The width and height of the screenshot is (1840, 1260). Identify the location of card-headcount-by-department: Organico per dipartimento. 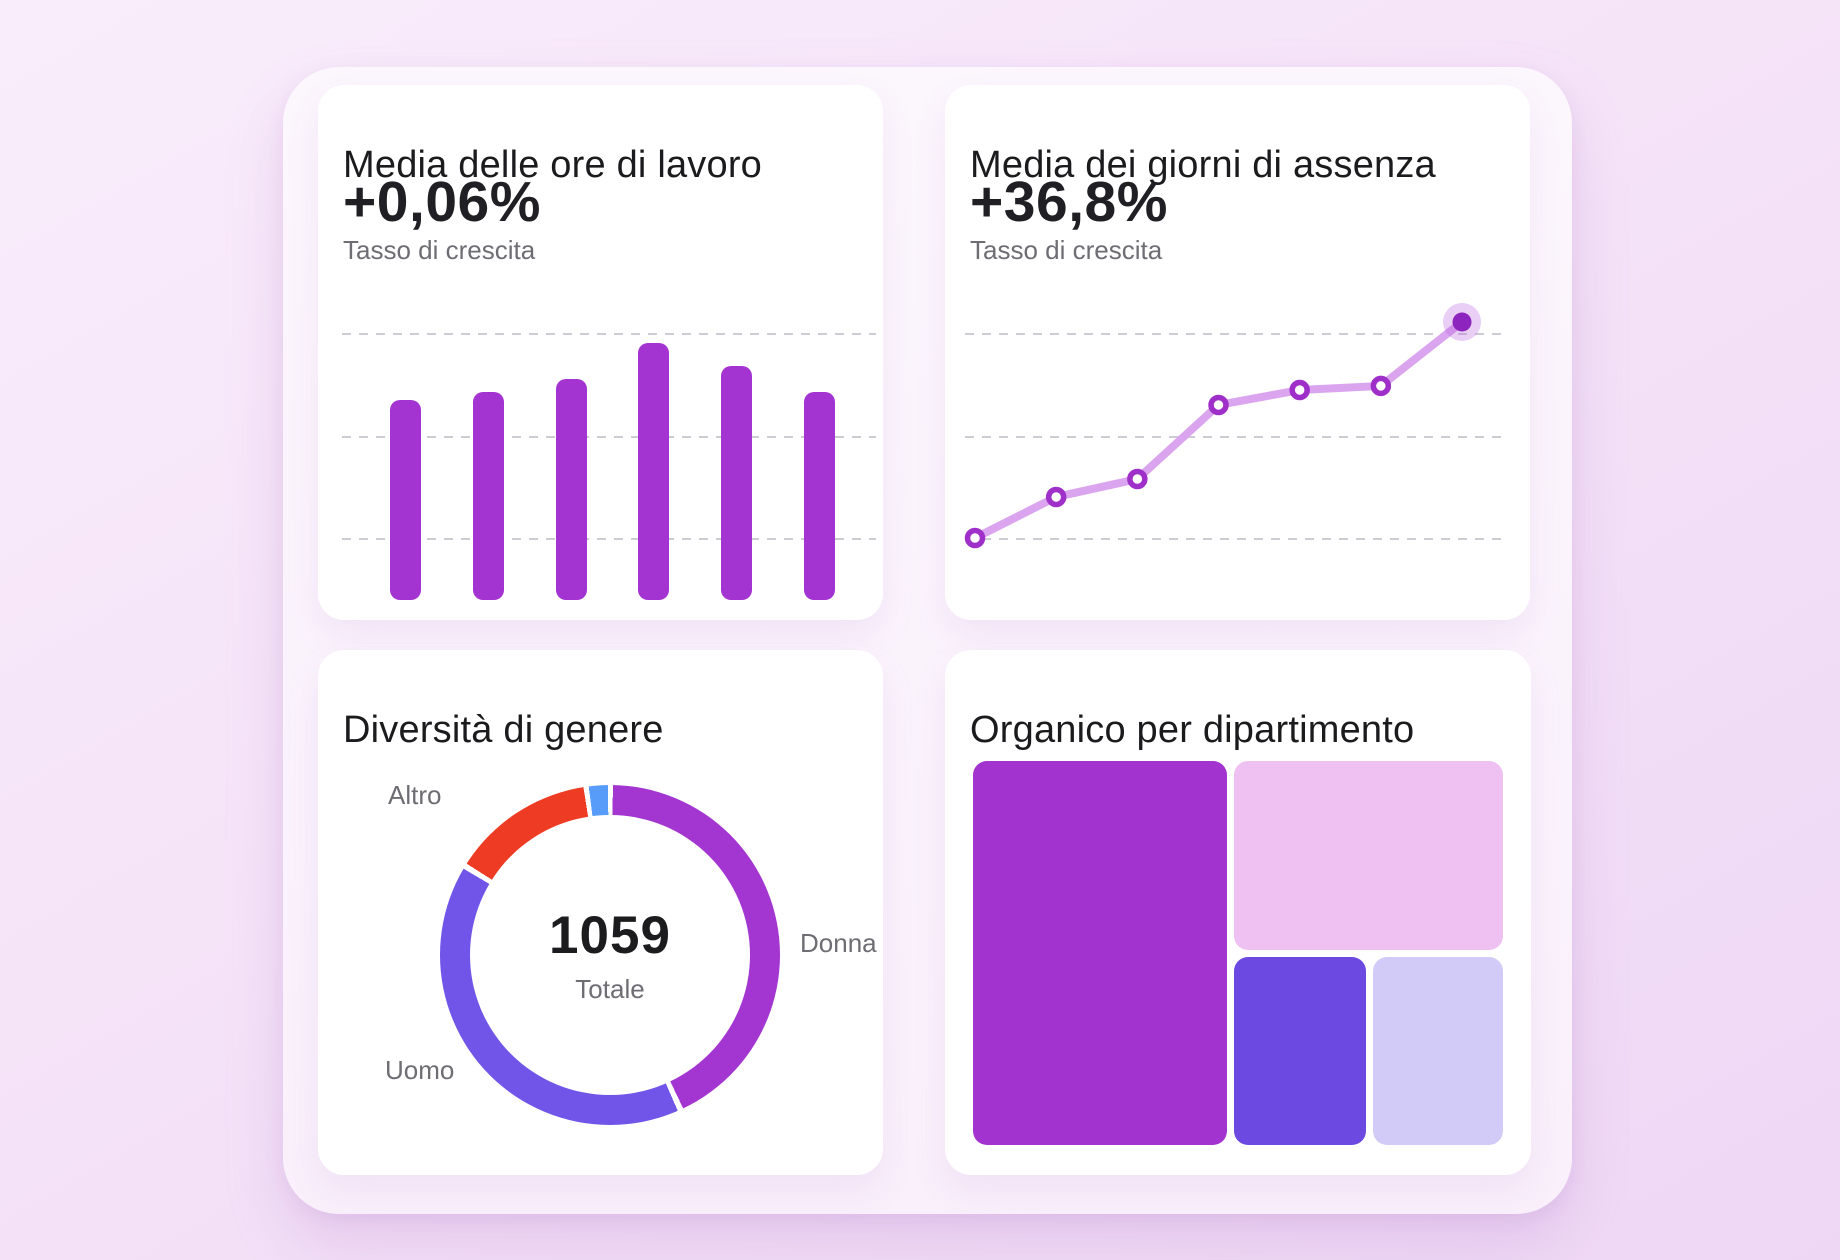
(1238, 912).